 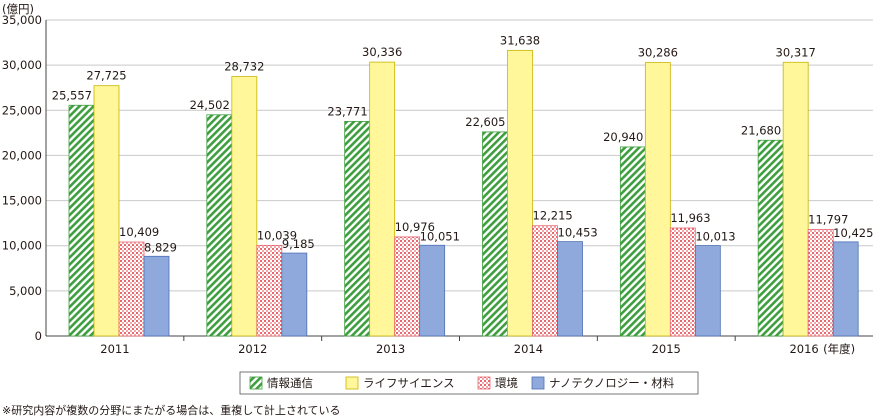 What do you see at coordinates (828, 219) in the screenshot?
I see `data-label: 11,797` at bounding box center [828, 219].